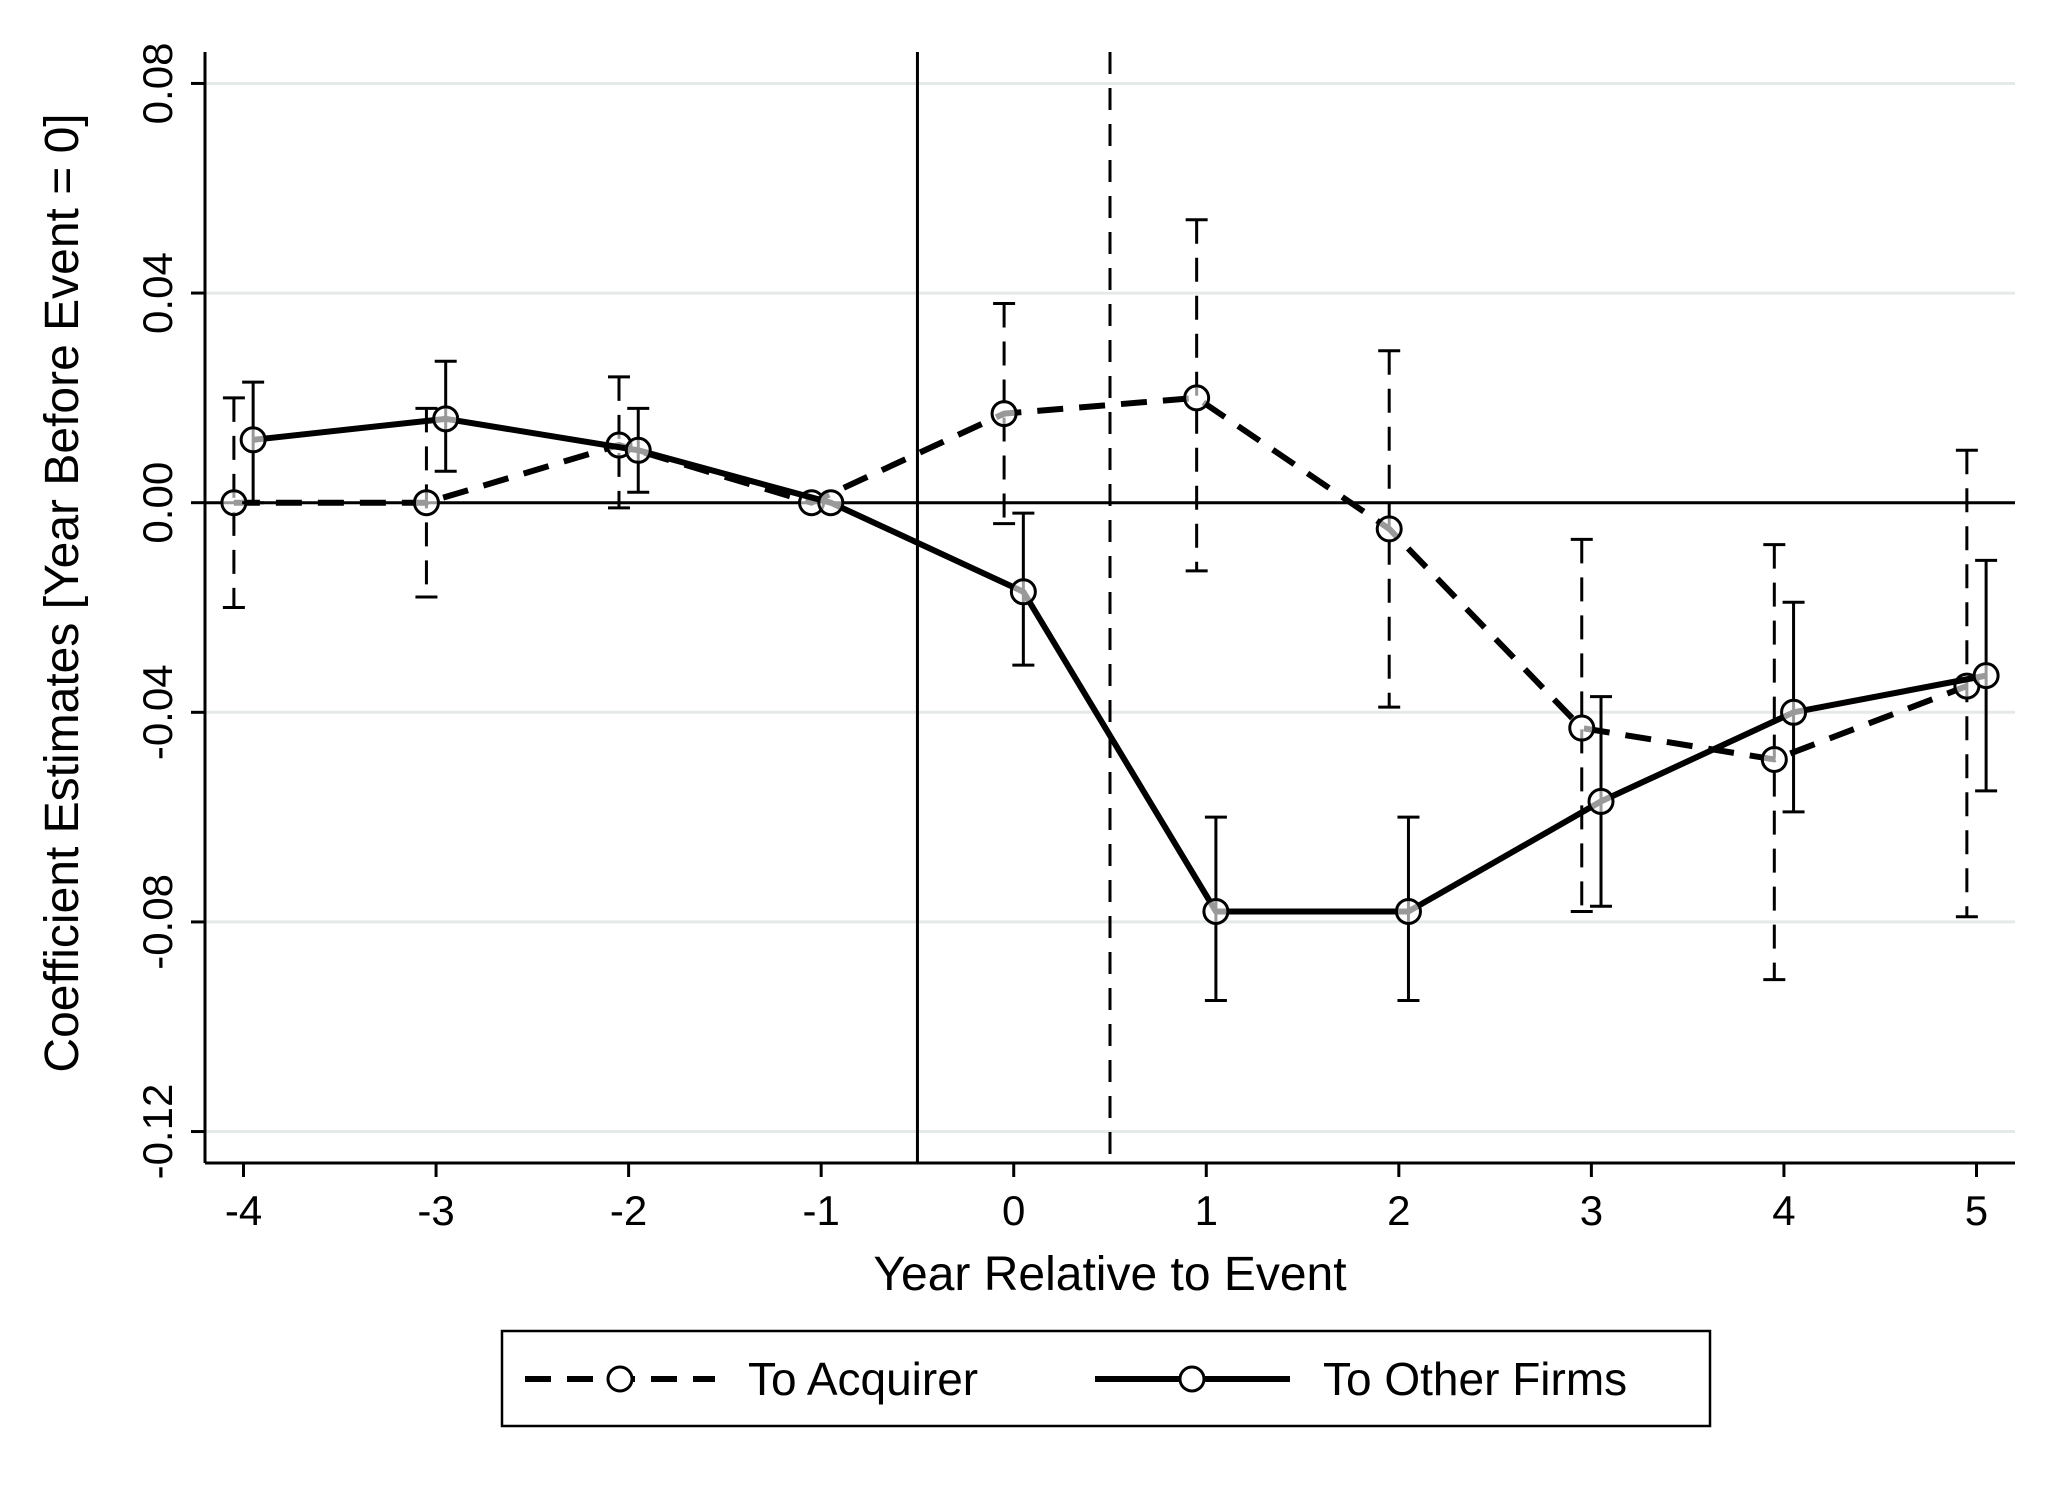  I want to click on x-tick-label: 0, so click(1013, 1210).